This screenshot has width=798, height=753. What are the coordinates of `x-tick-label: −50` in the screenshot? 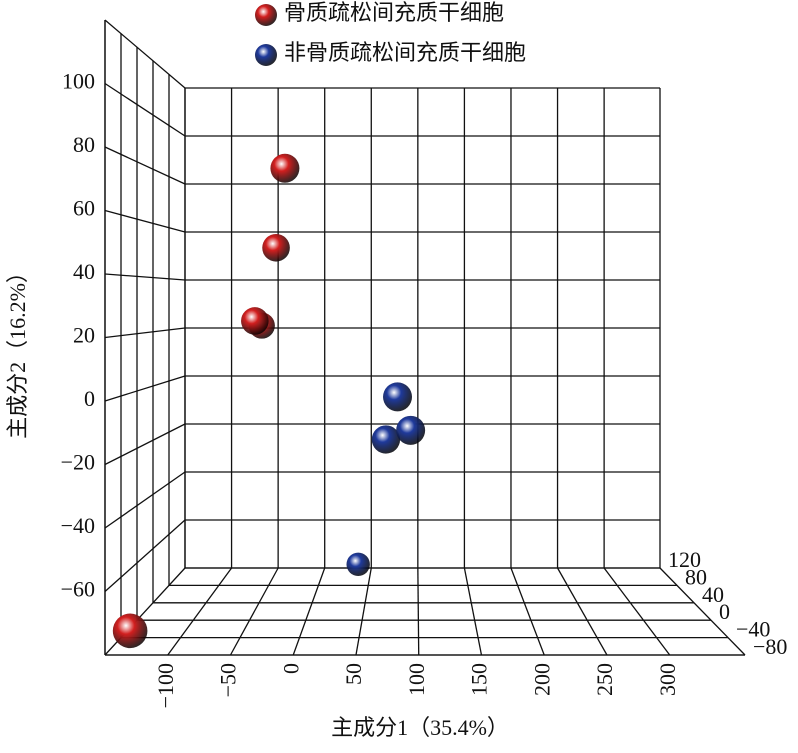 It's located at (228, 680).